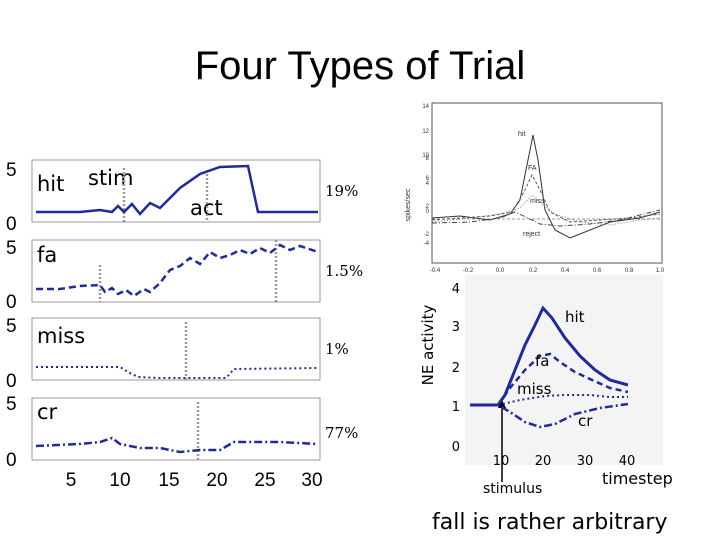 The image size is (720, 540). What do you see at coordinates (456, 447) in the screenshot?
I see `ne-ytick-0: 0` at bounding box center [456, 447].